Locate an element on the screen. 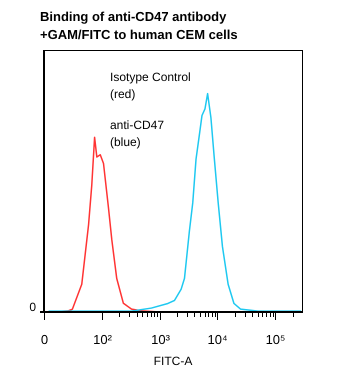 This screenshot has width=340, height=373. annotation: anti-CD47 (blue) is located at coordinates (137, 133).